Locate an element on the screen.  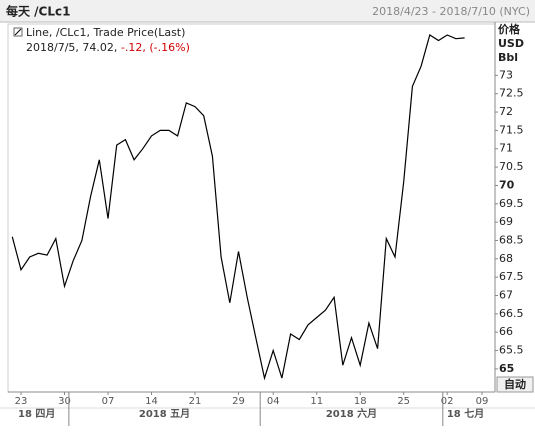
month-label: 18 四月 is located at coordinates (36, 414).